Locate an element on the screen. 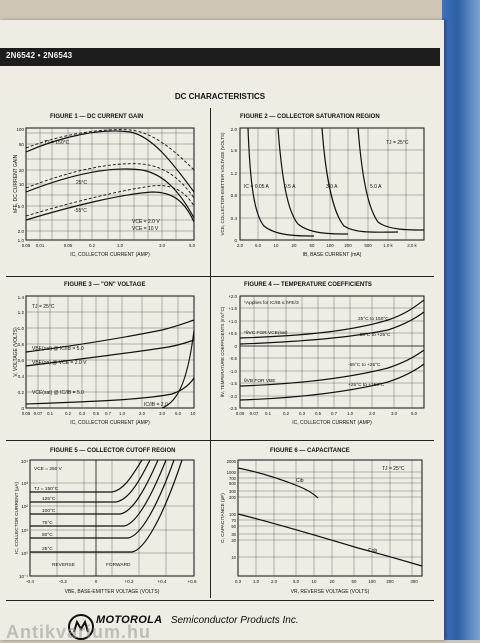  fig1-xtick-0: 0.05 is located at coordinates (26, 245).